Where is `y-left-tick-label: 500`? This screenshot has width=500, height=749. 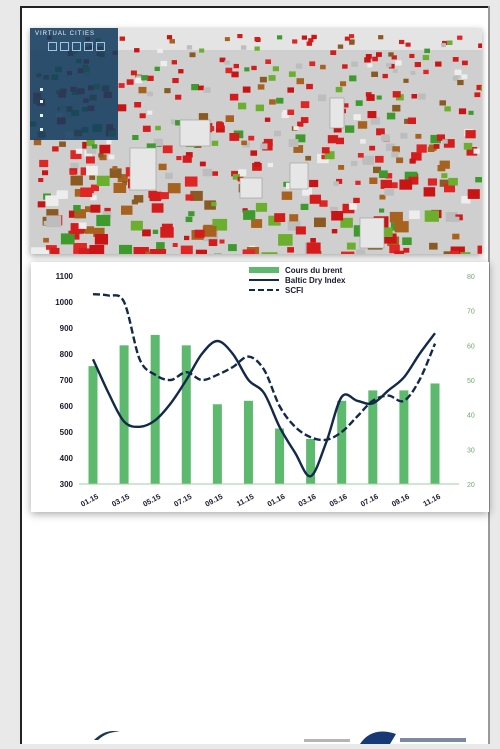 y-left-tick-label: 500 is located at coordinates (67, 432).